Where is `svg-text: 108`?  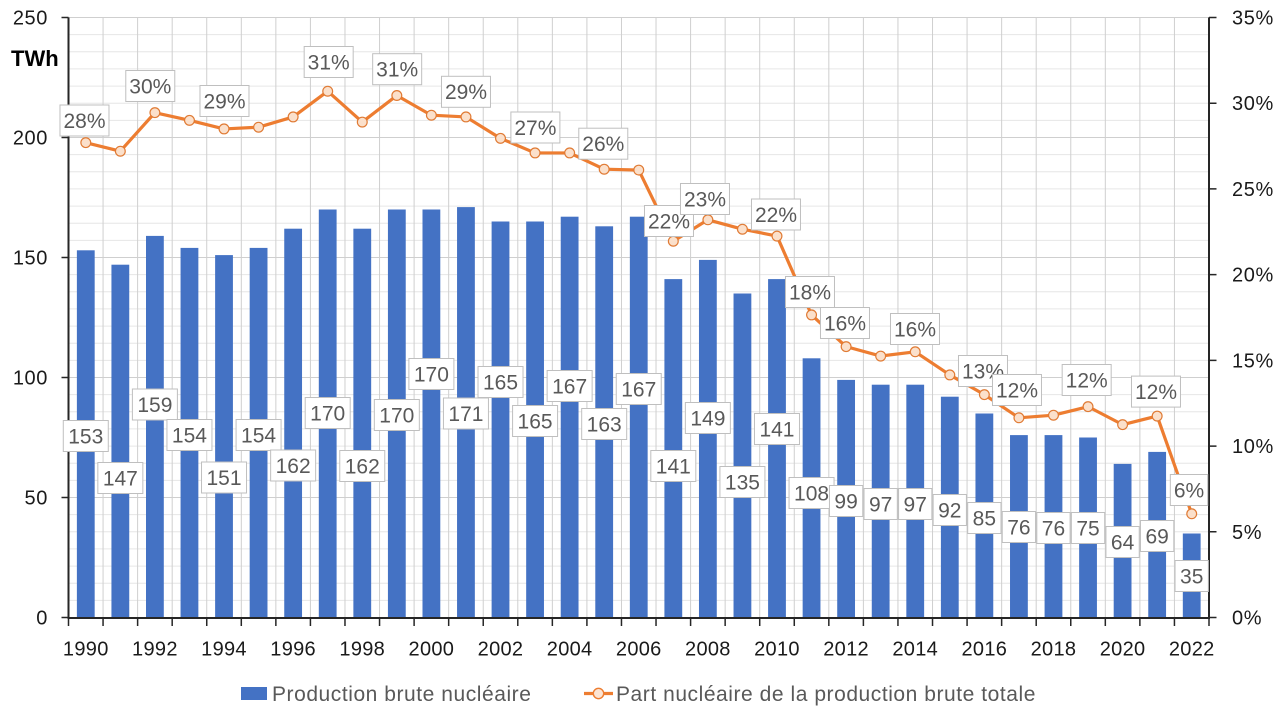
svg-text: 108 is located at coordinates (811, 493).